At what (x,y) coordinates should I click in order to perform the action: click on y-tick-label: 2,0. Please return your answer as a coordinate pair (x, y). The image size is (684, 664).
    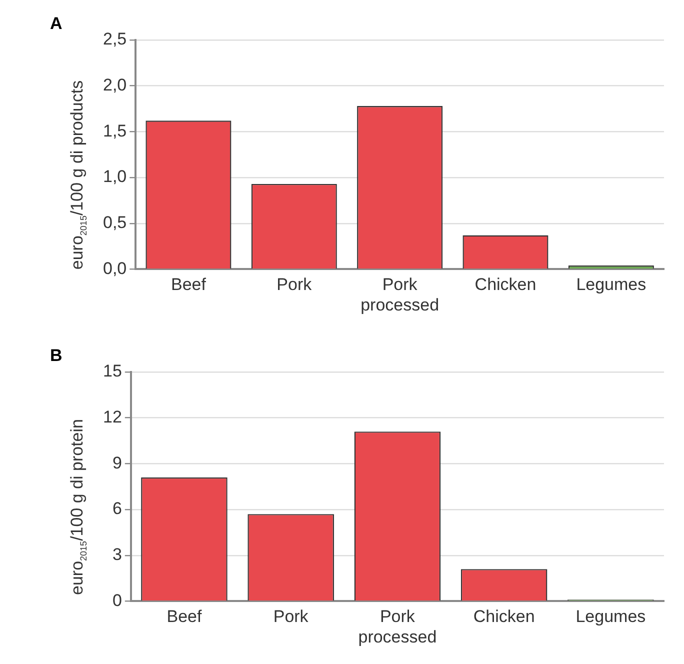
    Looking at the image, I should click on (114, 85).